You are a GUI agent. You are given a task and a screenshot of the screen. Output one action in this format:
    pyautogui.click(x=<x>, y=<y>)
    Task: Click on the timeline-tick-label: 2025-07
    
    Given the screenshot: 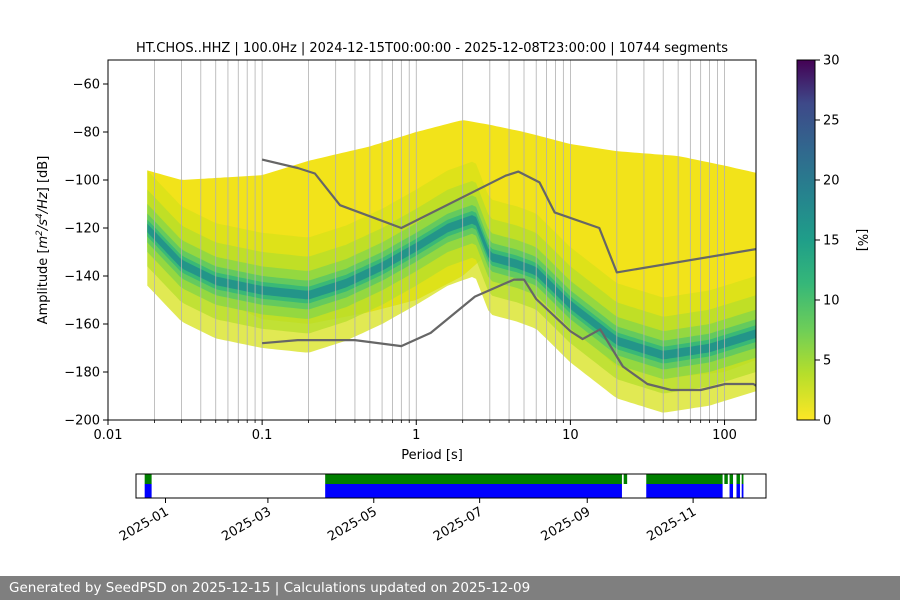 What is the action you would take?
    pyautogui.click(x=458, y=524)
    